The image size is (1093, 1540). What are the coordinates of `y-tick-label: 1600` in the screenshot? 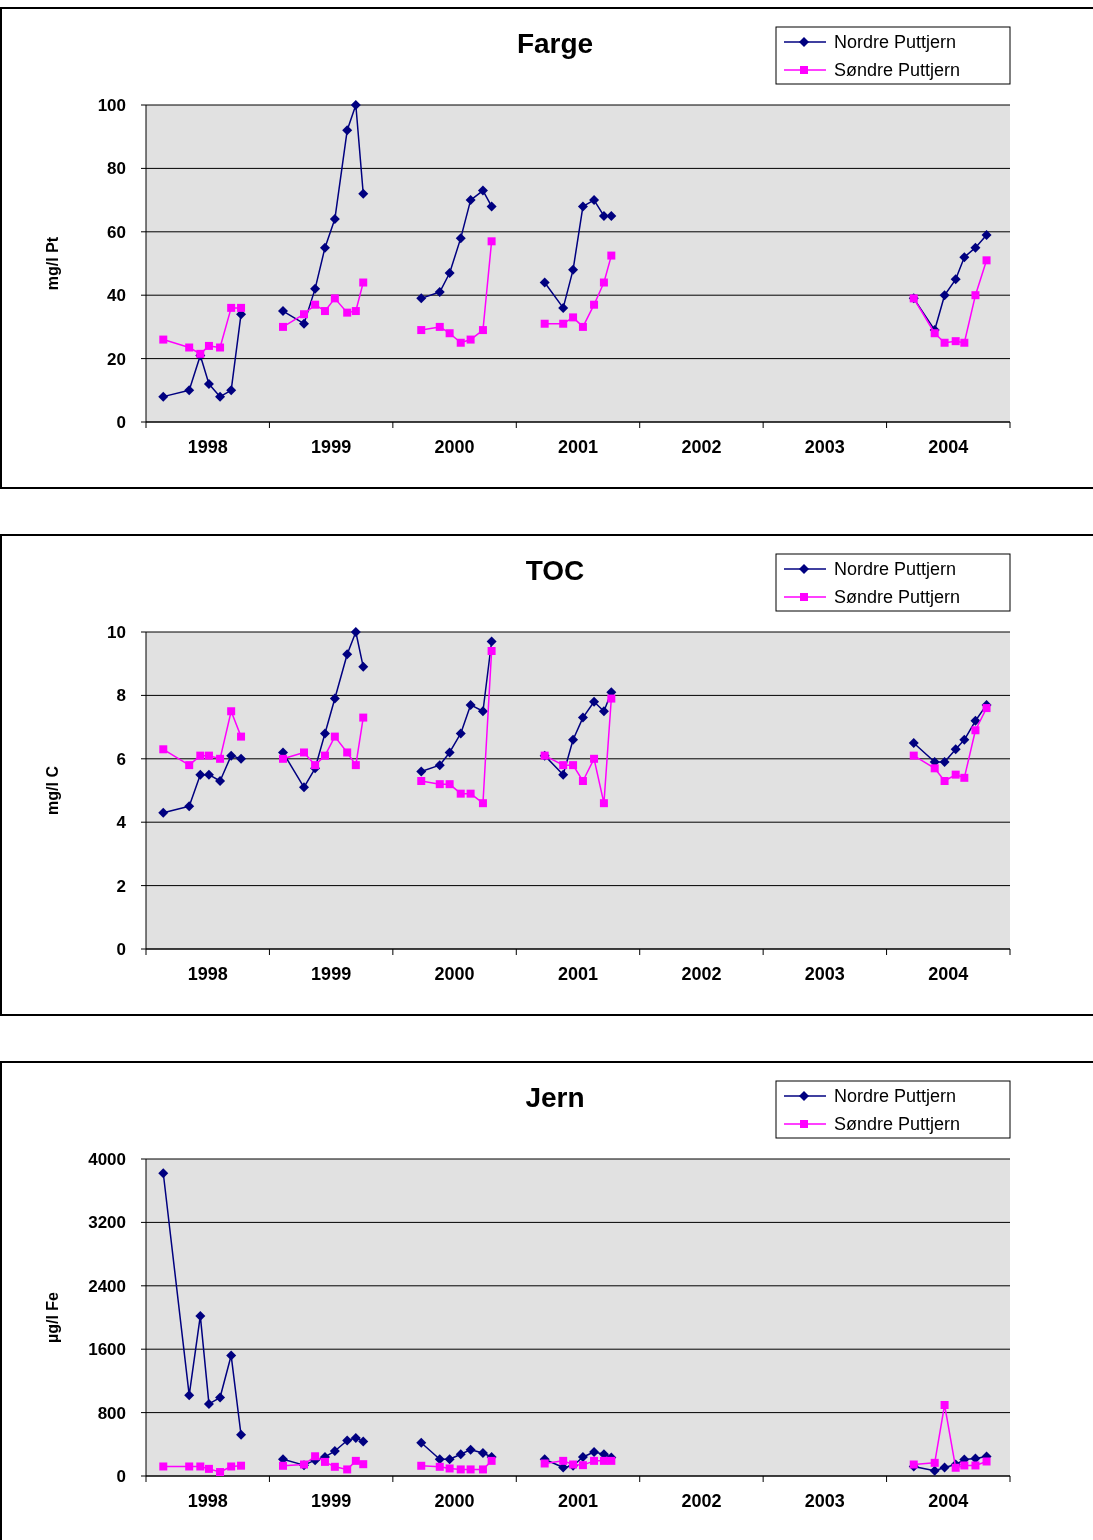 It's located at (107, 1350).